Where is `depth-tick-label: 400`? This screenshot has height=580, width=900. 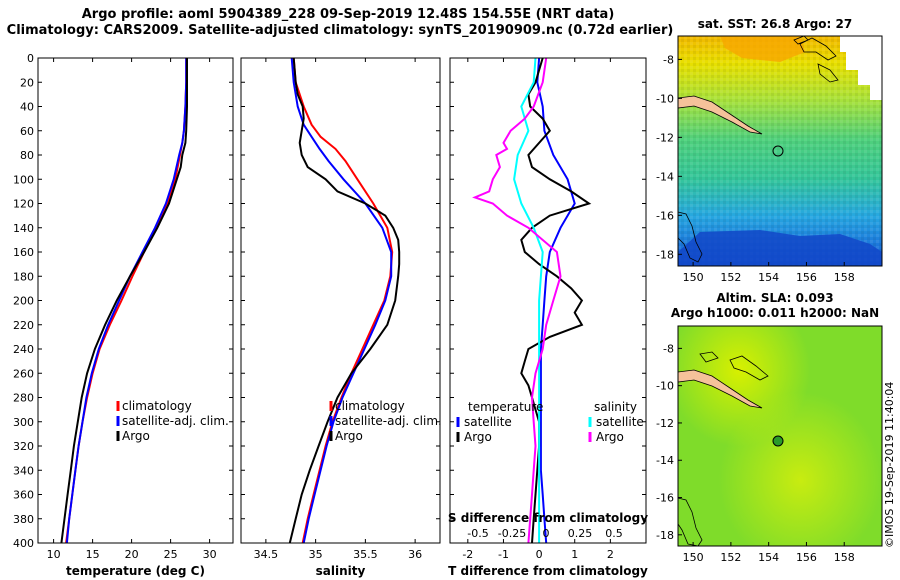 depth-tick-label: 400 is located at coordinates (23, 543).